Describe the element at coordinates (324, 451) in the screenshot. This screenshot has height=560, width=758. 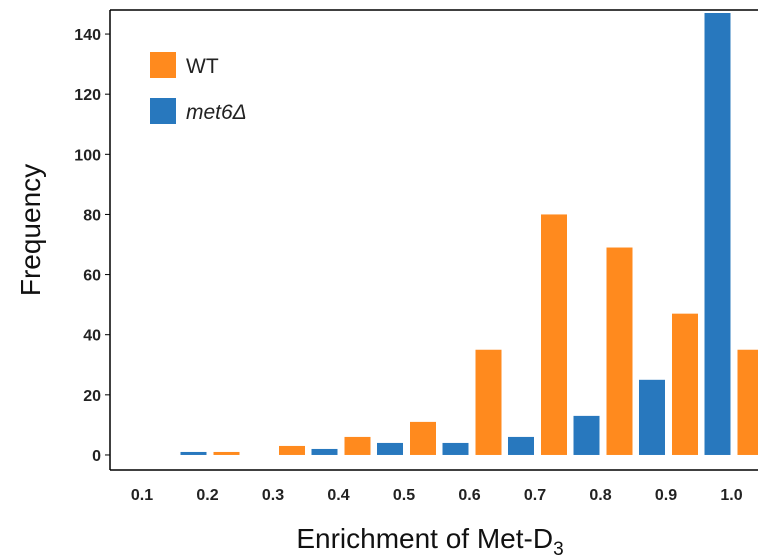
I see `bar-met6-0.4` at that location.